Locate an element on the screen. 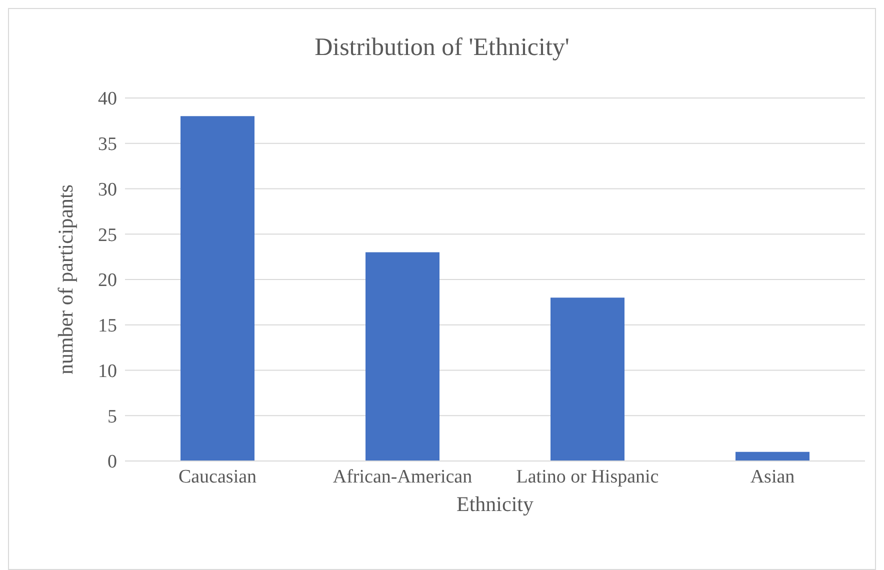 The width and height of the screenshot is (884, 570). x-tick-label: Caucasian is located at coordinates (218, 477).